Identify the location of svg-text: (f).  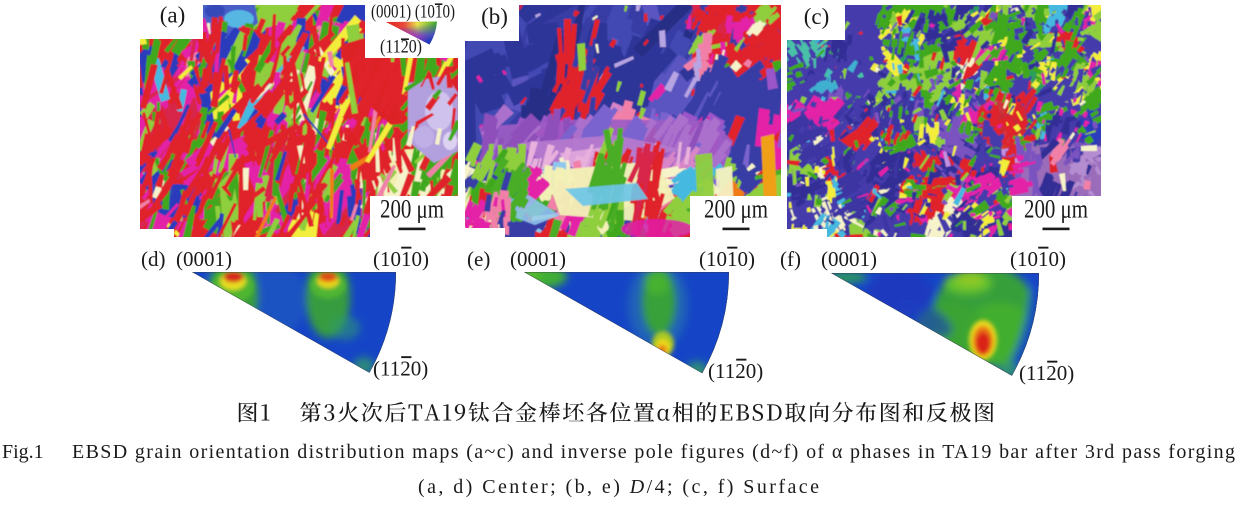
(790, 259).